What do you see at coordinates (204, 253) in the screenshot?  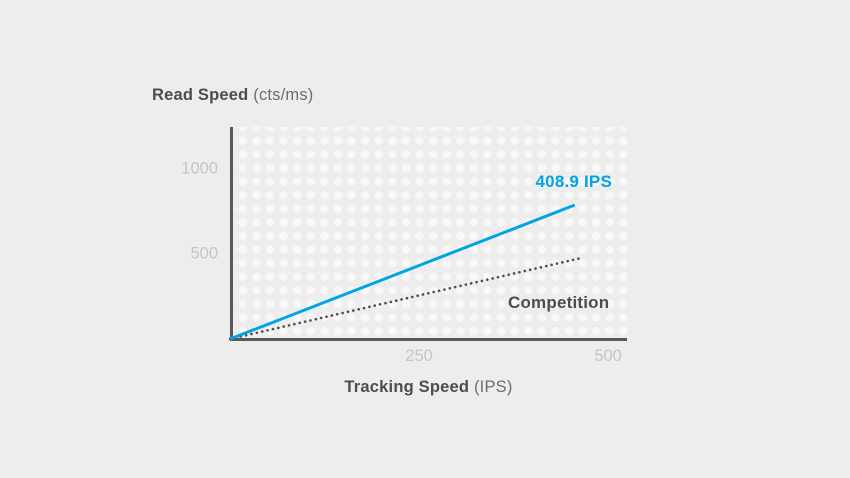 I see `y-tick-label-500: 500` at bounding box center [204, 253].